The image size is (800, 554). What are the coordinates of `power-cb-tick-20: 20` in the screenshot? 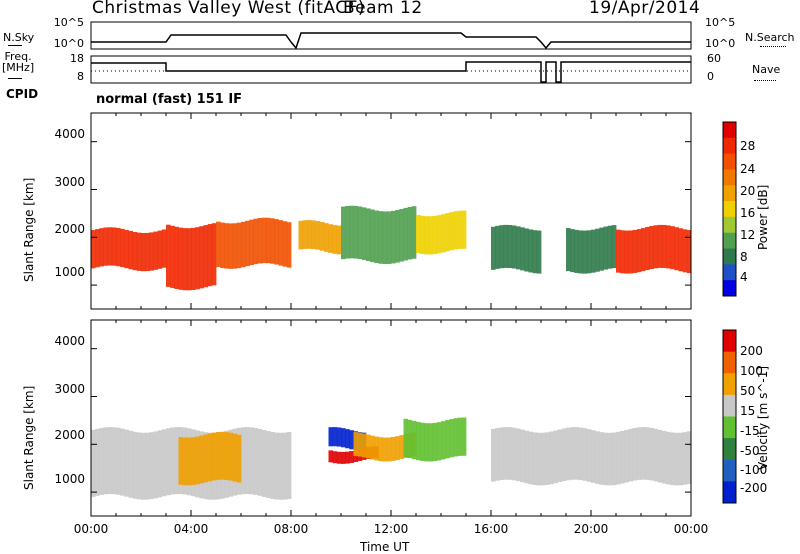 It's located at (748, 191).